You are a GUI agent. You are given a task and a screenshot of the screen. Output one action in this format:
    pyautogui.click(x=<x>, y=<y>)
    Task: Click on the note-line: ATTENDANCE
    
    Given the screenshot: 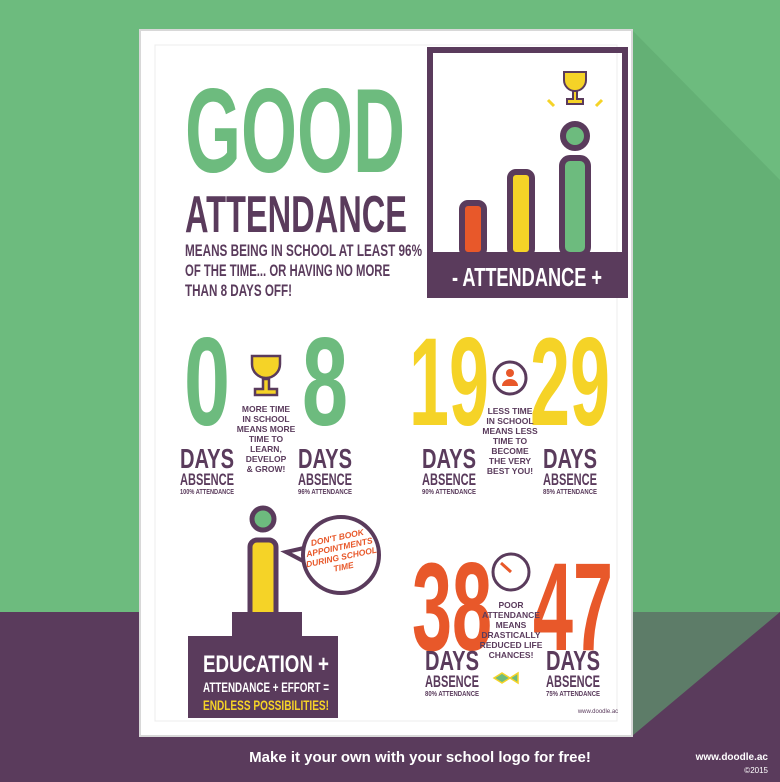 What is the action you would take?
    pyautogui.click(x=511, y=615)
    